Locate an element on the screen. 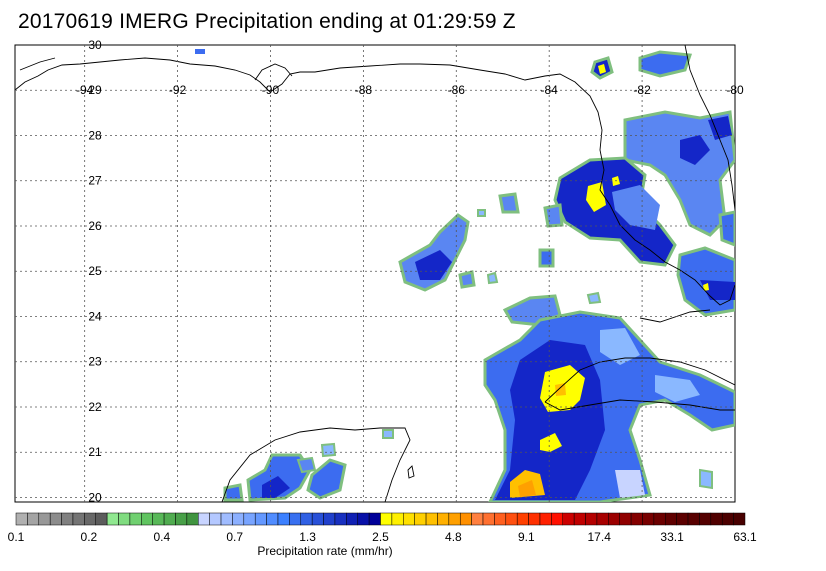 Image resolution: width=826 pixels, height=571 pixels. colorbar-tick-label: 9.1 is located at coordinates (526, 537).